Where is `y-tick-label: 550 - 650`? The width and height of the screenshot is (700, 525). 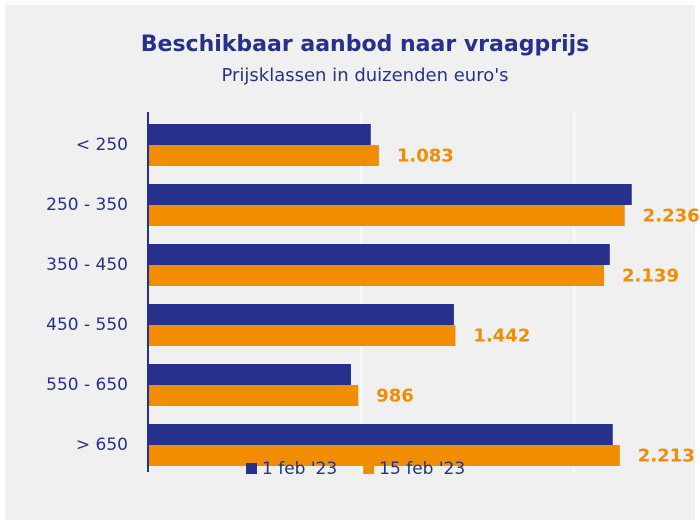
y-tick-label: 550 - 650 is located at coordinates (87, 385).